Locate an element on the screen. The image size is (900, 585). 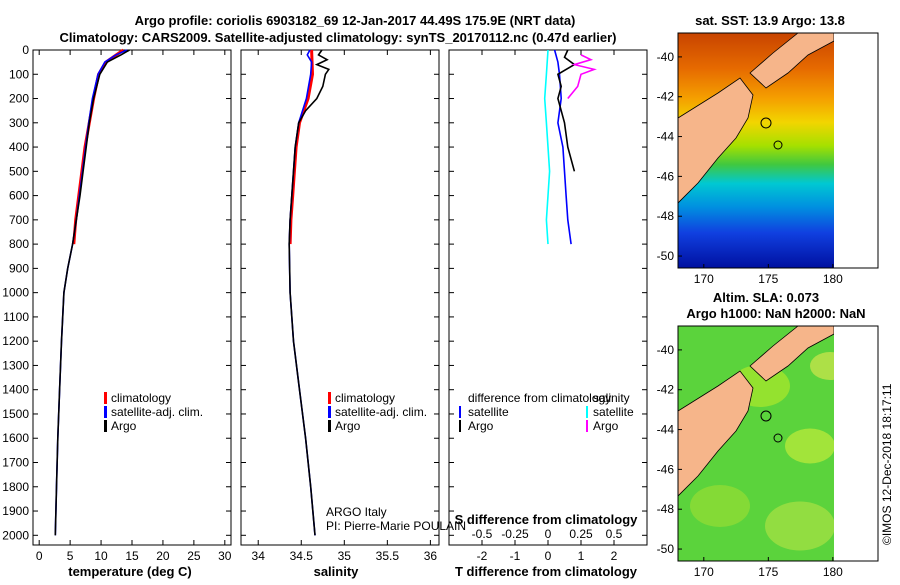
series-line-salinity-satellite is located at coordinates (547, 147).